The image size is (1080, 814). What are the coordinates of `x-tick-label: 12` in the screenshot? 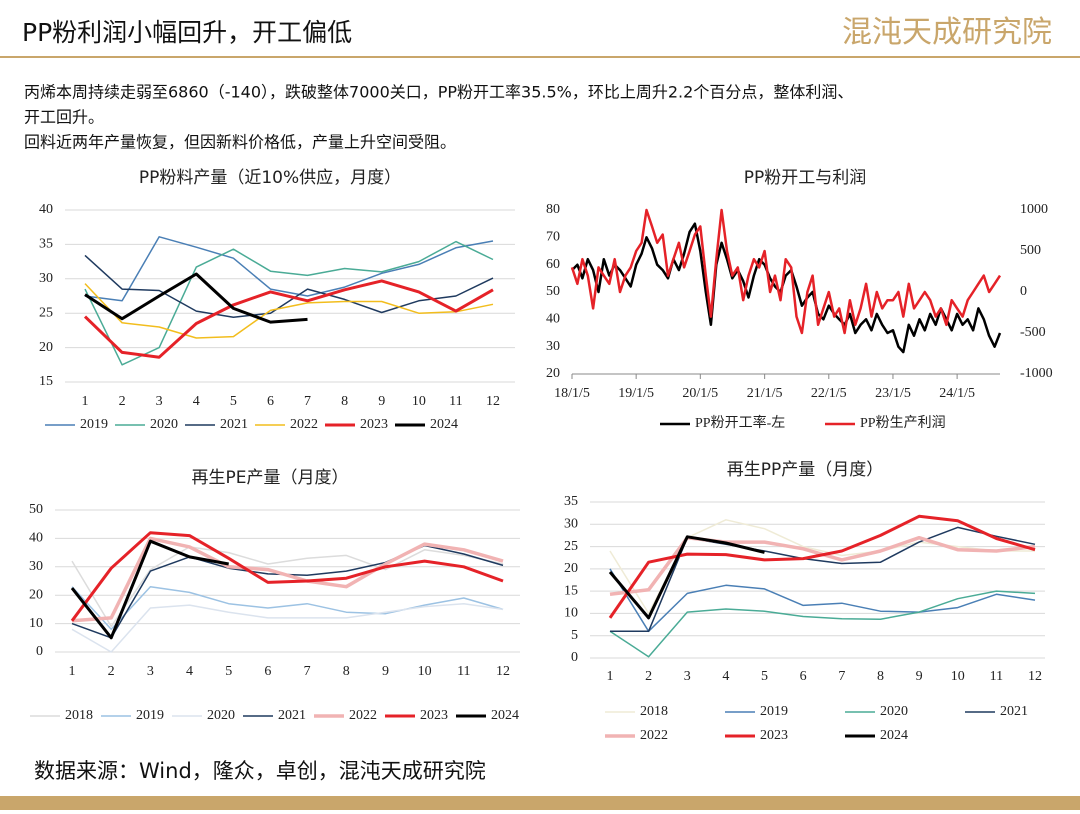 It's located at (503, 671).